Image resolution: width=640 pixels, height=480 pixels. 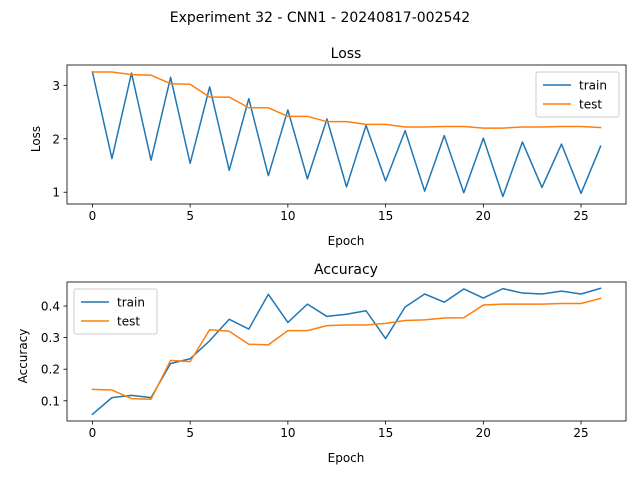 What do you see at coordinates (190, 216) in the screenshot?
I see `loss-x-tick-label: 5` at bounding box center [190, 216].